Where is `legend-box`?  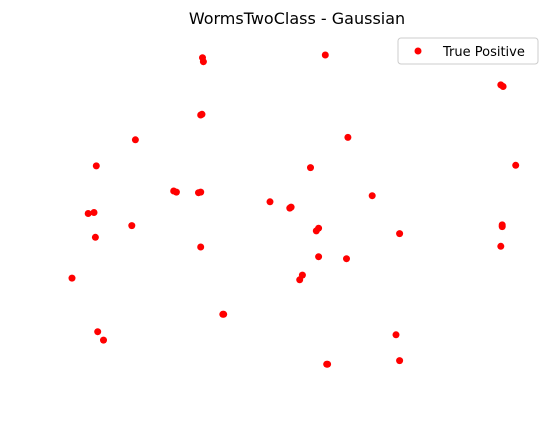
legend-box is located at coordinates (468, 51).